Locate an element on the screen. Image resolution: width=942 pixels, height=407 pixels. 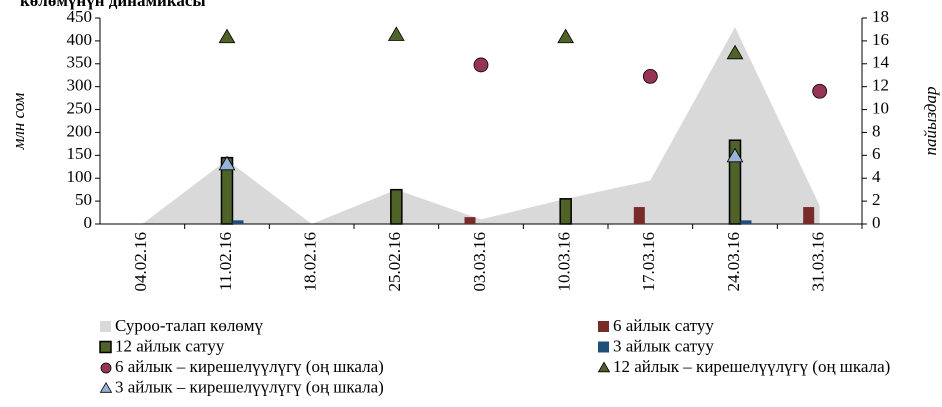
y-tick-label: 100 is located at coordinates (80, 176).